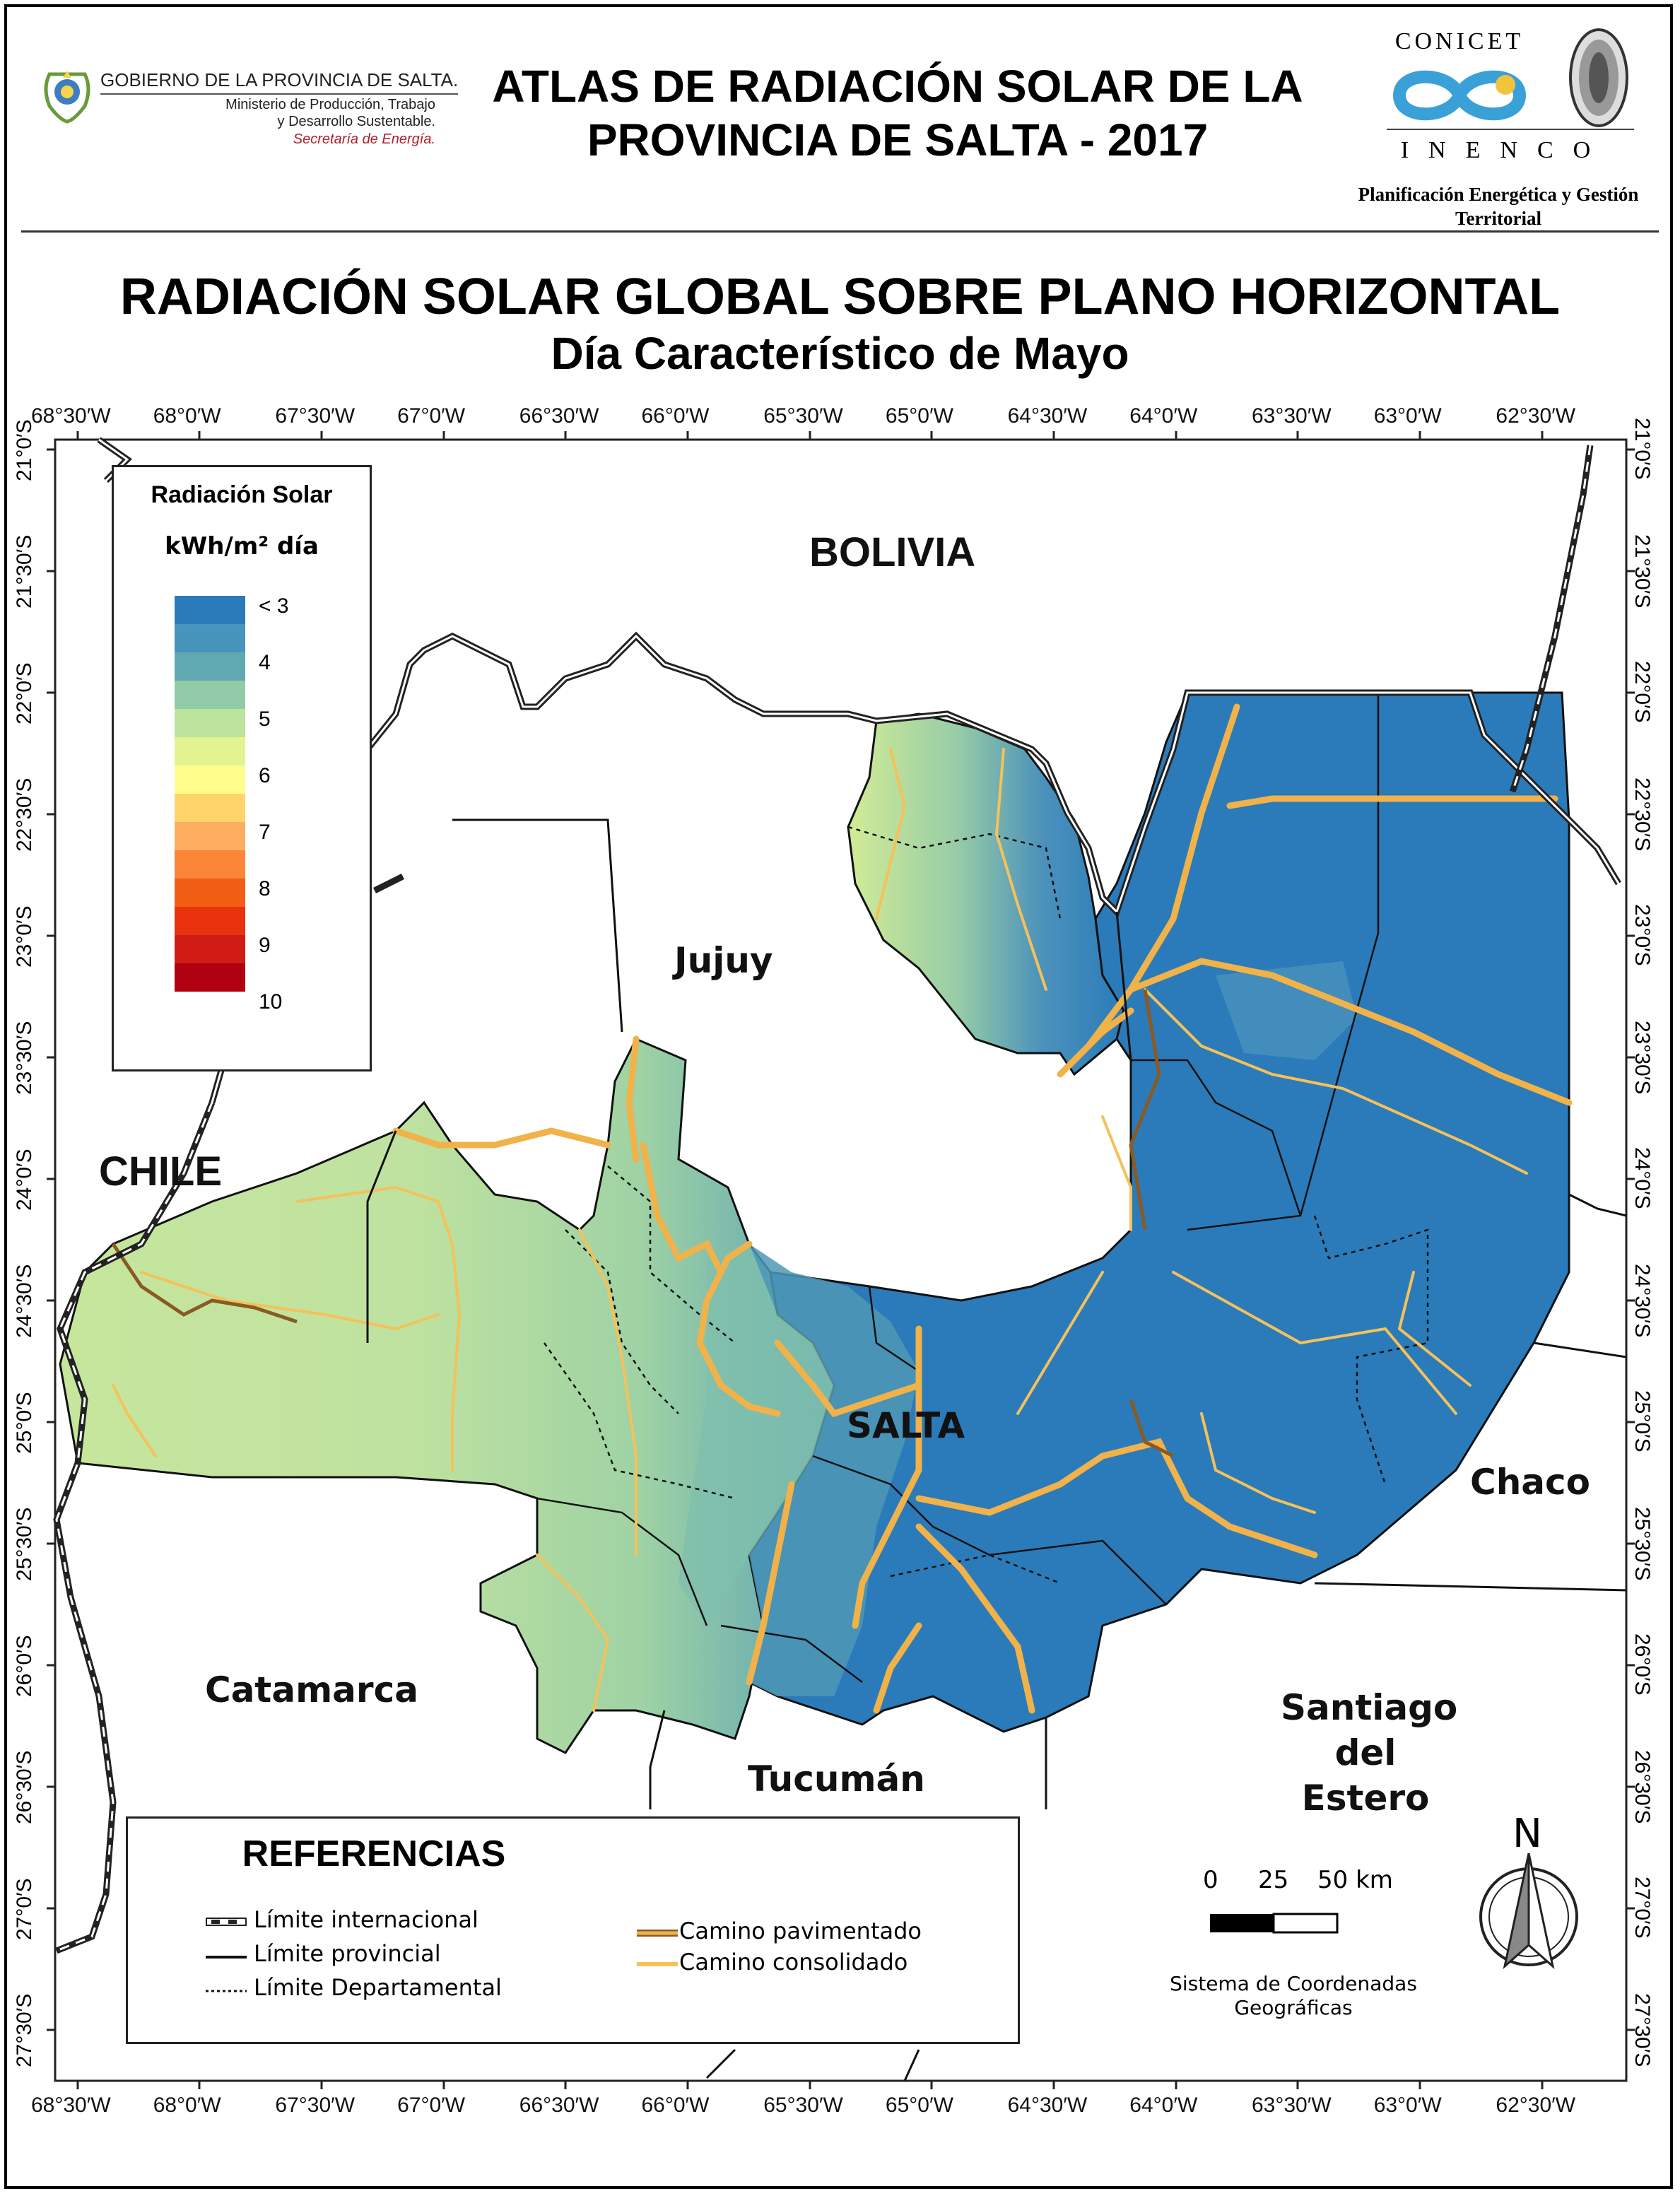 This screenshot has height=2196, width=1680. I want to click on inenco-wordmark: INENCO, so click(1506, 150).